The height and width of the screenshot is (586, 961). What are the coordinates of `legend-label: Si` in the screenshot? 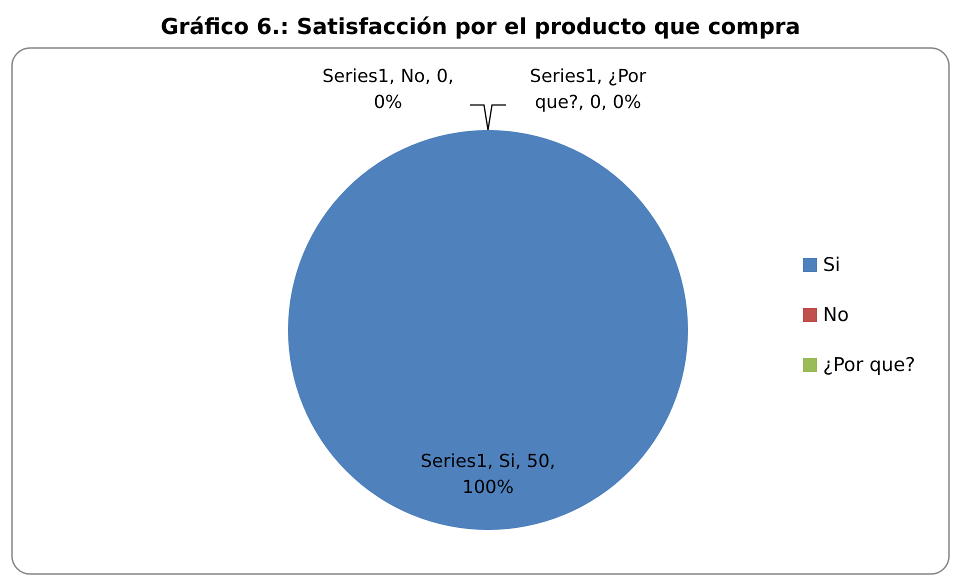 It's located at (831, 265).